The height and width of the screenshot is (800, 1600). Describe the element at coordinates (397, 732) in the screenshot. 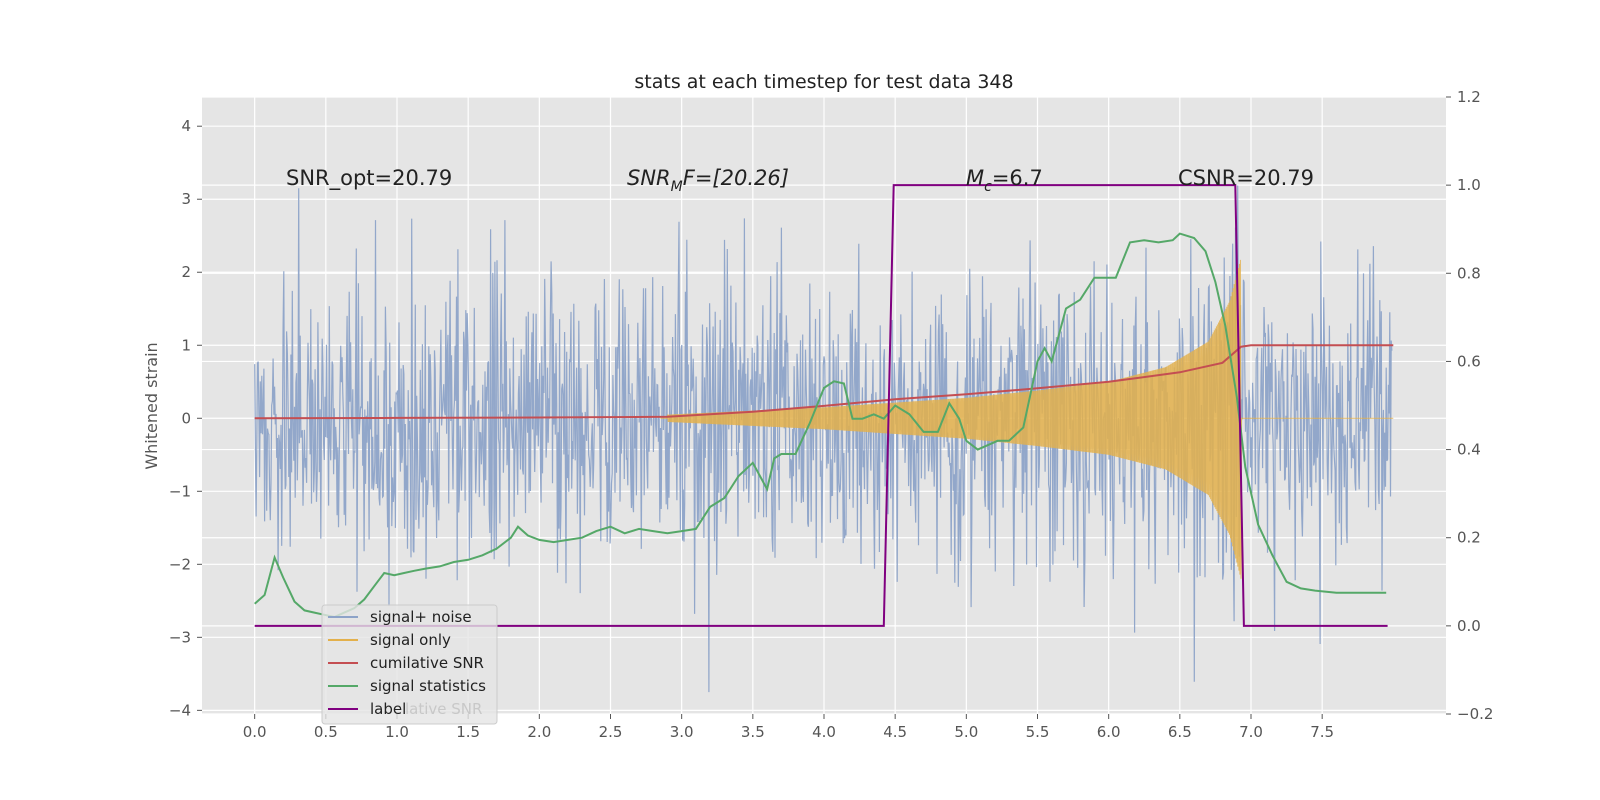

I see `x-tick-label-2: 1.0` at that location.